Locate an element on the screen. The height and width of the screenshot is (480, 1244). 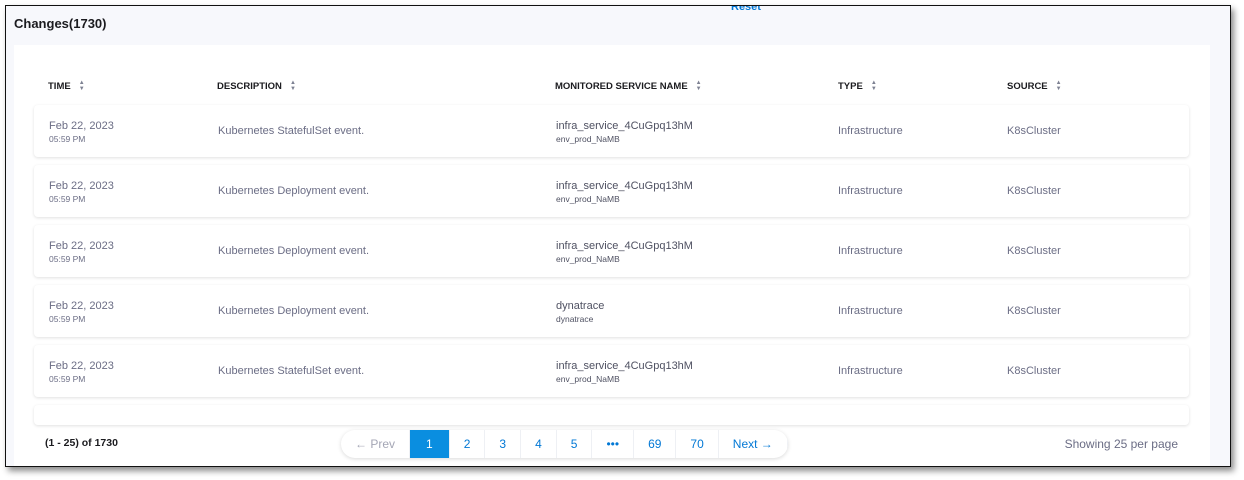
page-button-3: 3 is located at coordinates (503, 444).